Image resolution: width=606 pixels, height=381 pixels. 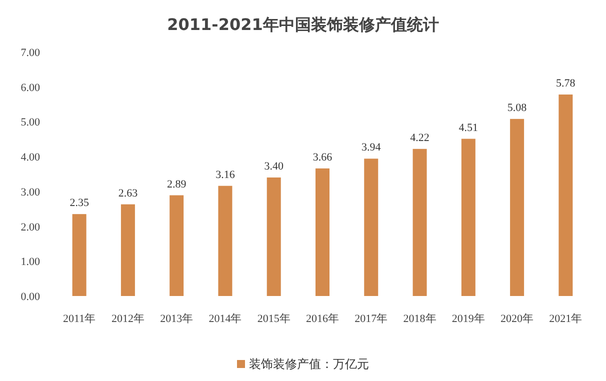 What do you see at coordinates (372, 148) in the screenshot?
I see `data-label: 3.94` at bounding box center [372, 148].